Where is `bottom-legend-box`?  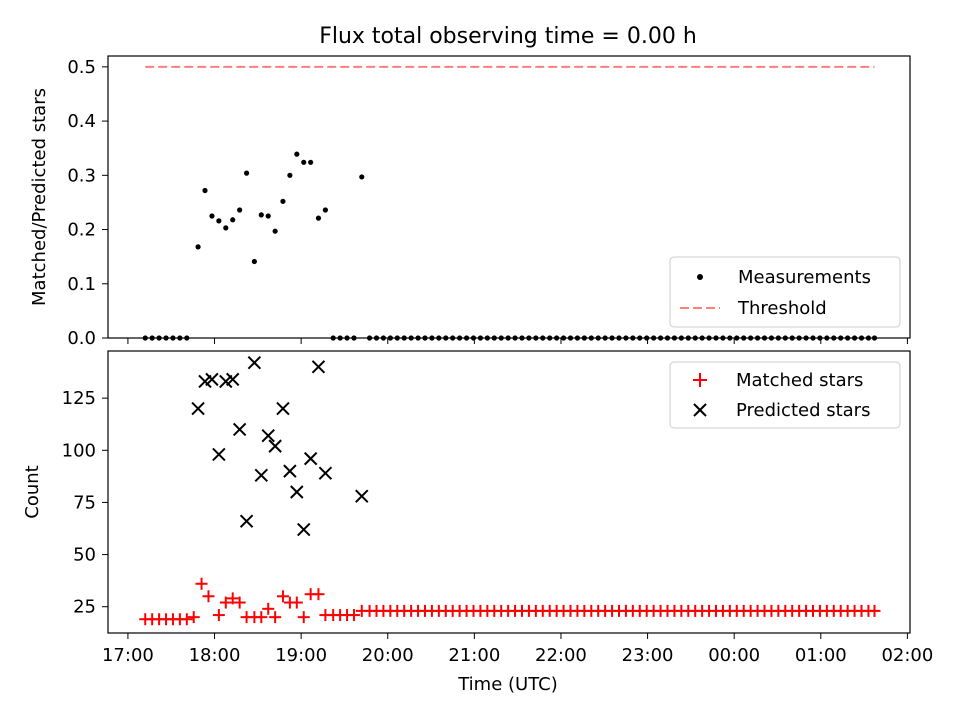 bottom-legend-box is located at coordinates (785, 395).